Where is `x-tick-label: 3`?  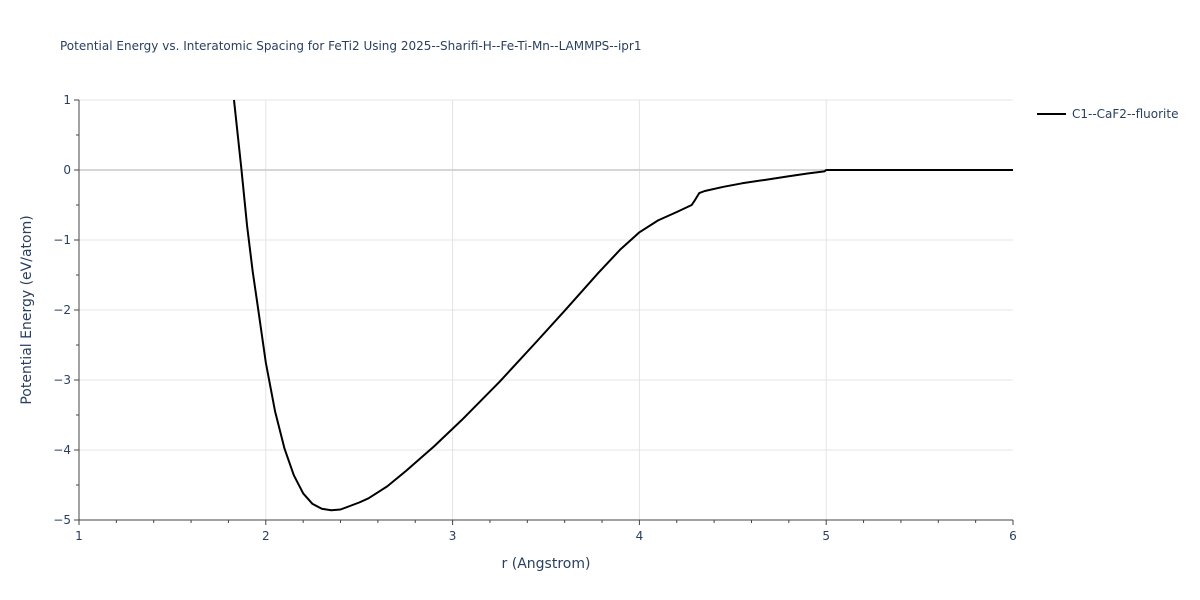
x-tick-label: 3 is located at coordinates (453, 536).